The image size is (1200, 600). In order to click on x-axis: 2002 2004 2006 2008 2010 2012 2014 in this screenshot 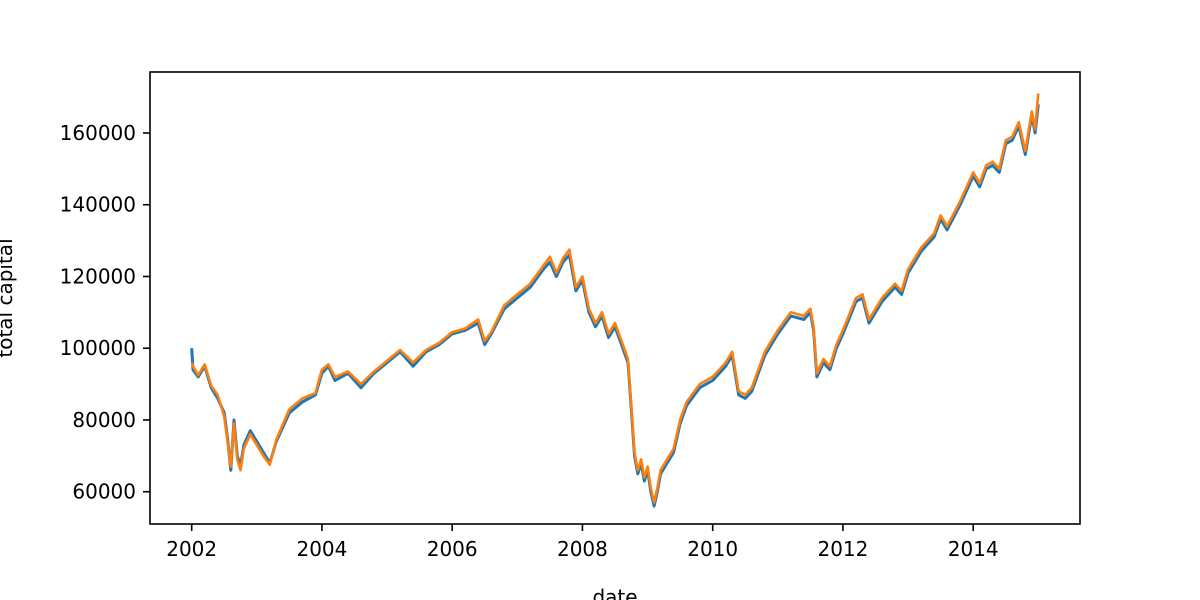, I will do `click(582, 542)`.